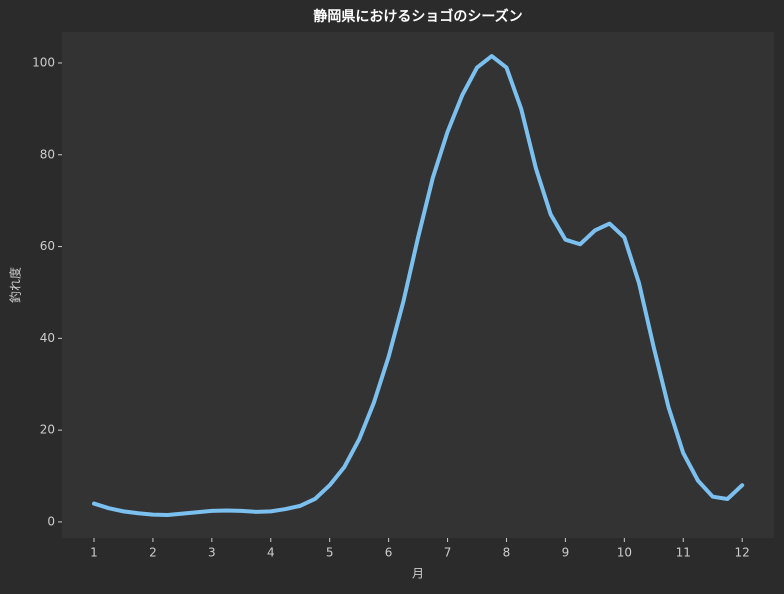  What do you see at coordinates (418, 574) in the screenshot?
I see `x-axis-label: 月` at bounding box center [418, 574].